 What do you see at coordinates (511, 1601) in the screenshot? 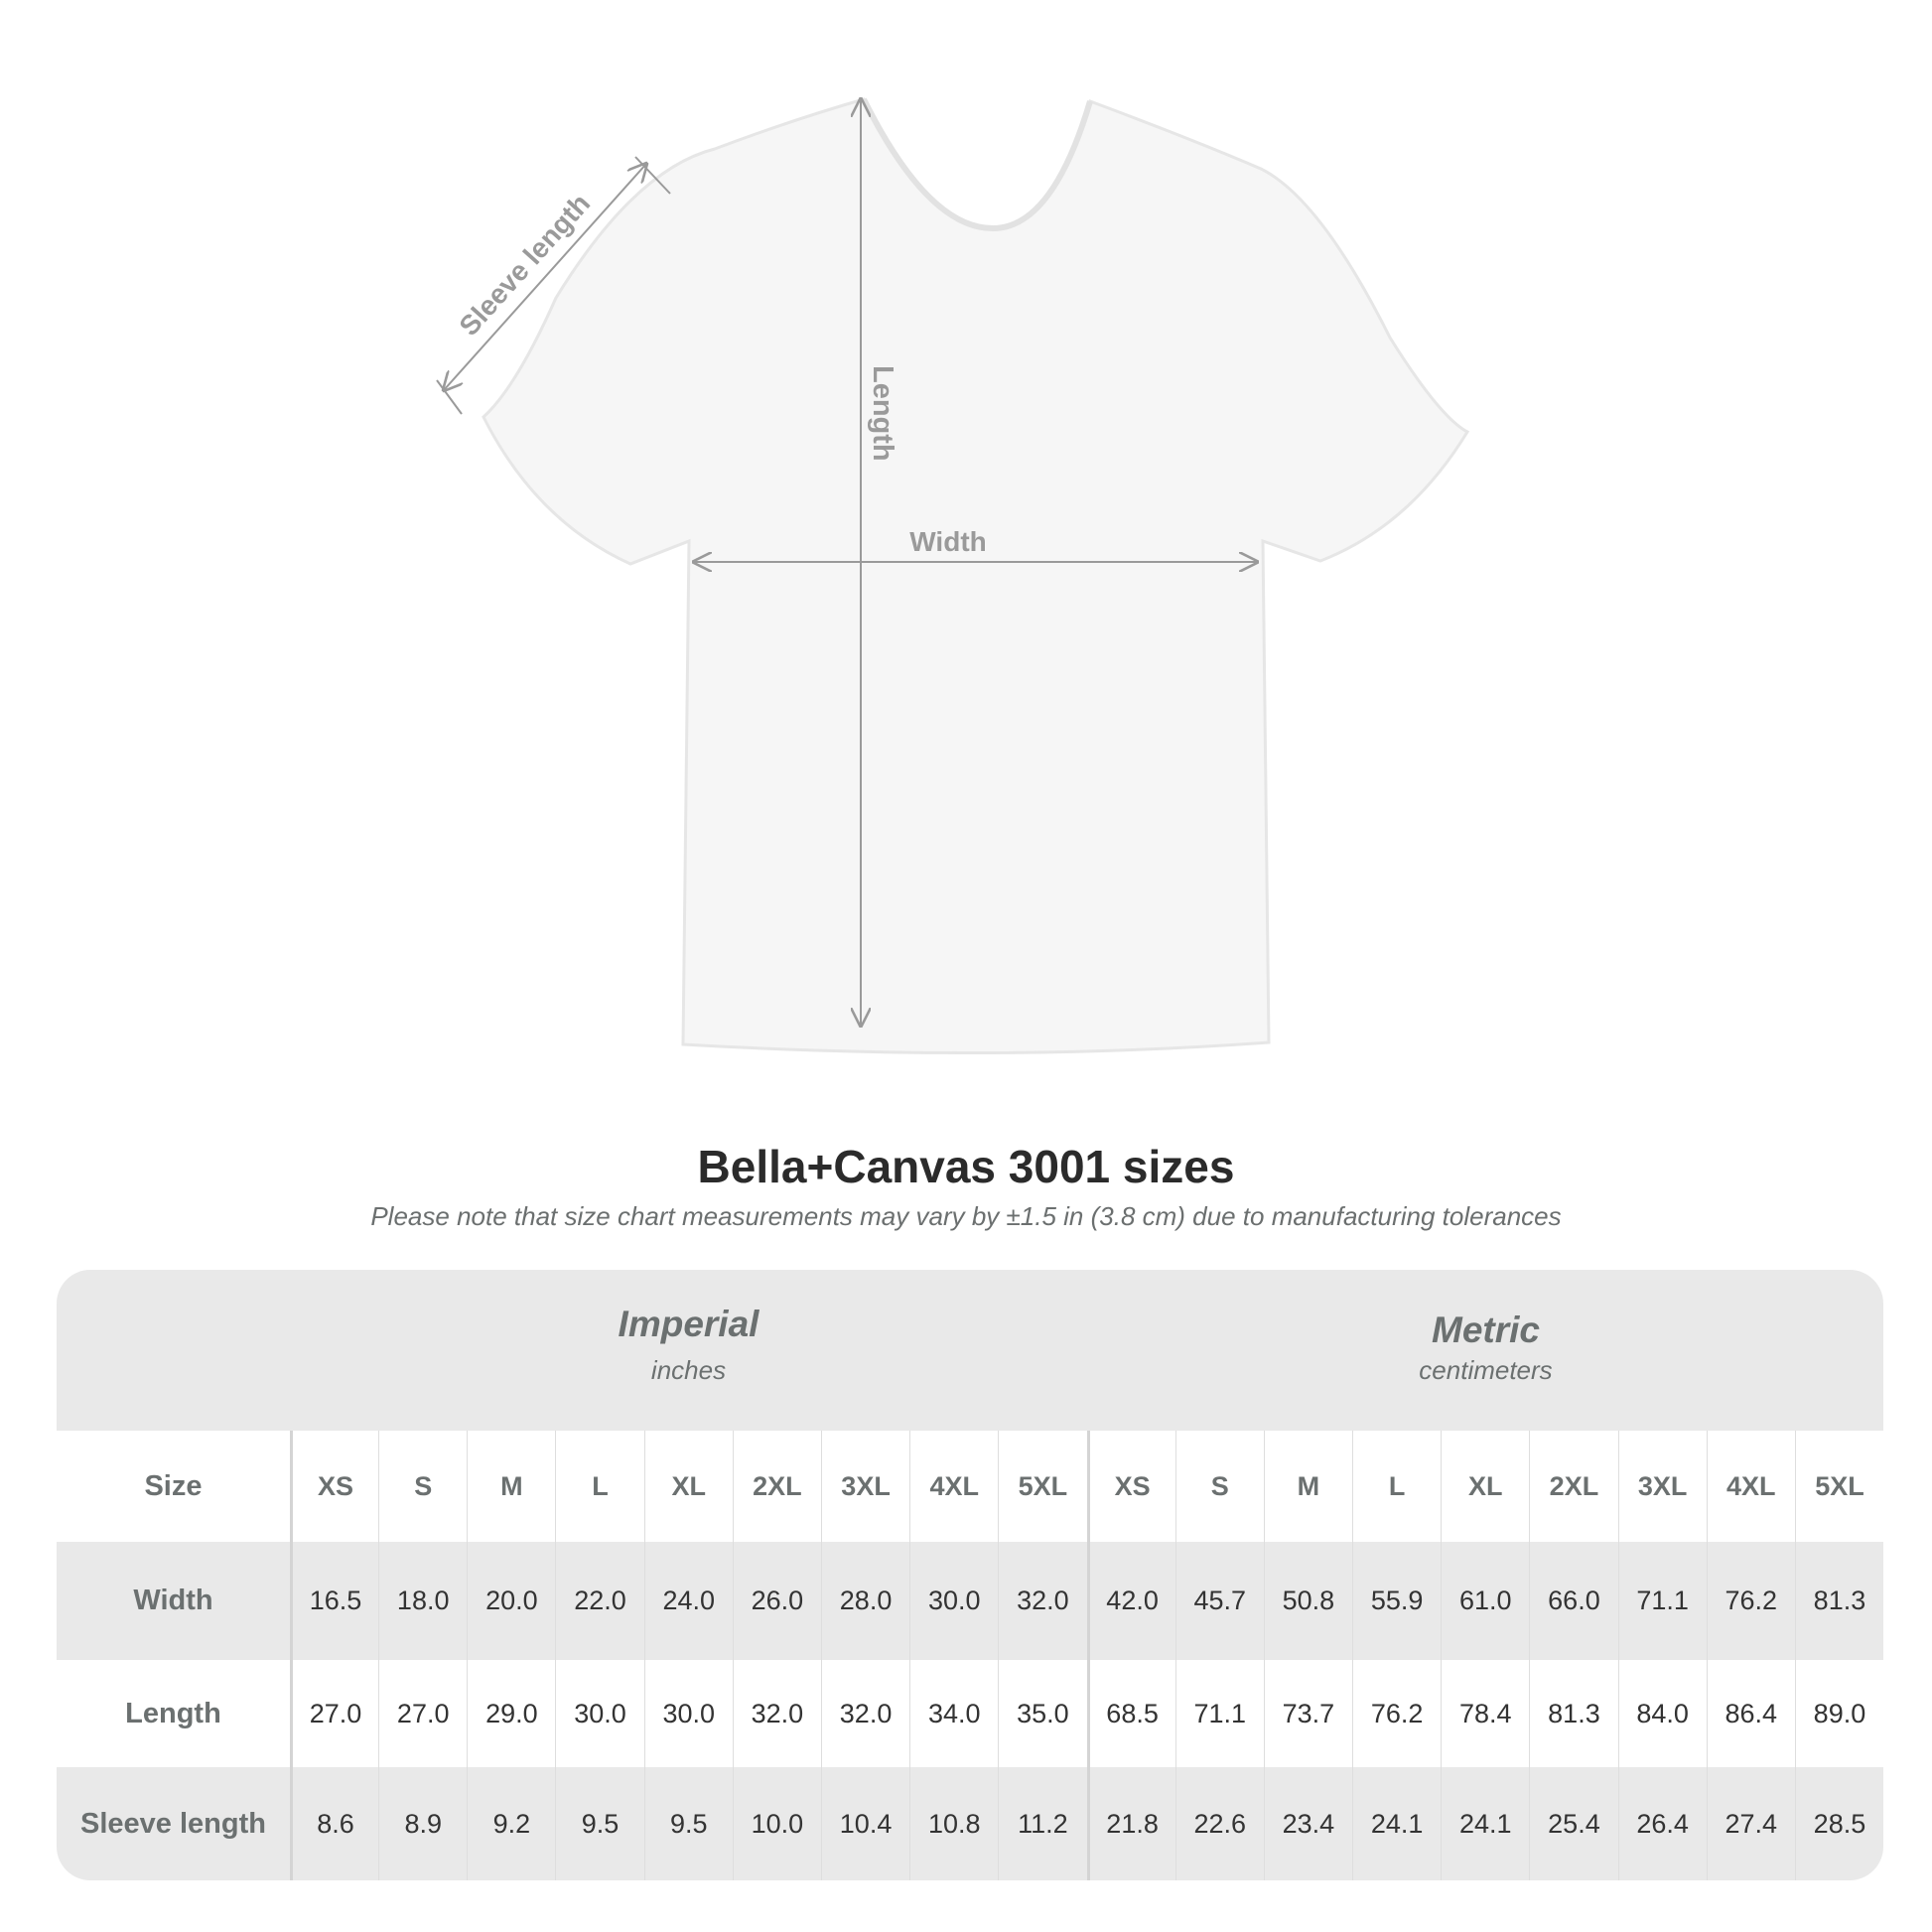
I see `value-cell: 20.0` at bounding box center [511, 1601].